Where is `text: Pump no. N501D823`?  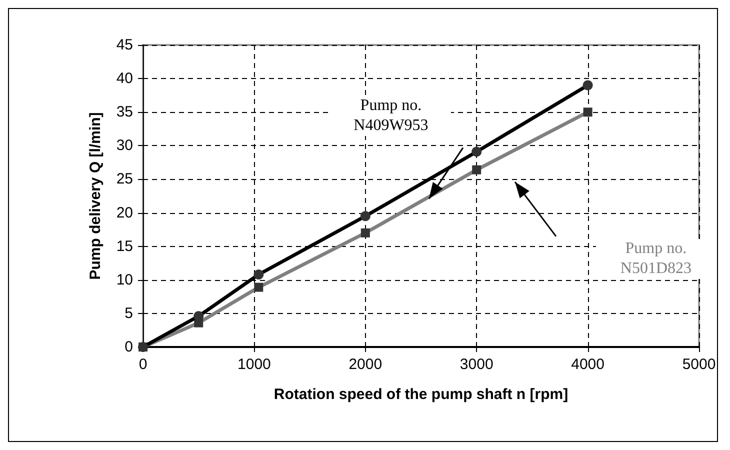
text: Pump no. N501D823 is located at coordinates (656, 259).